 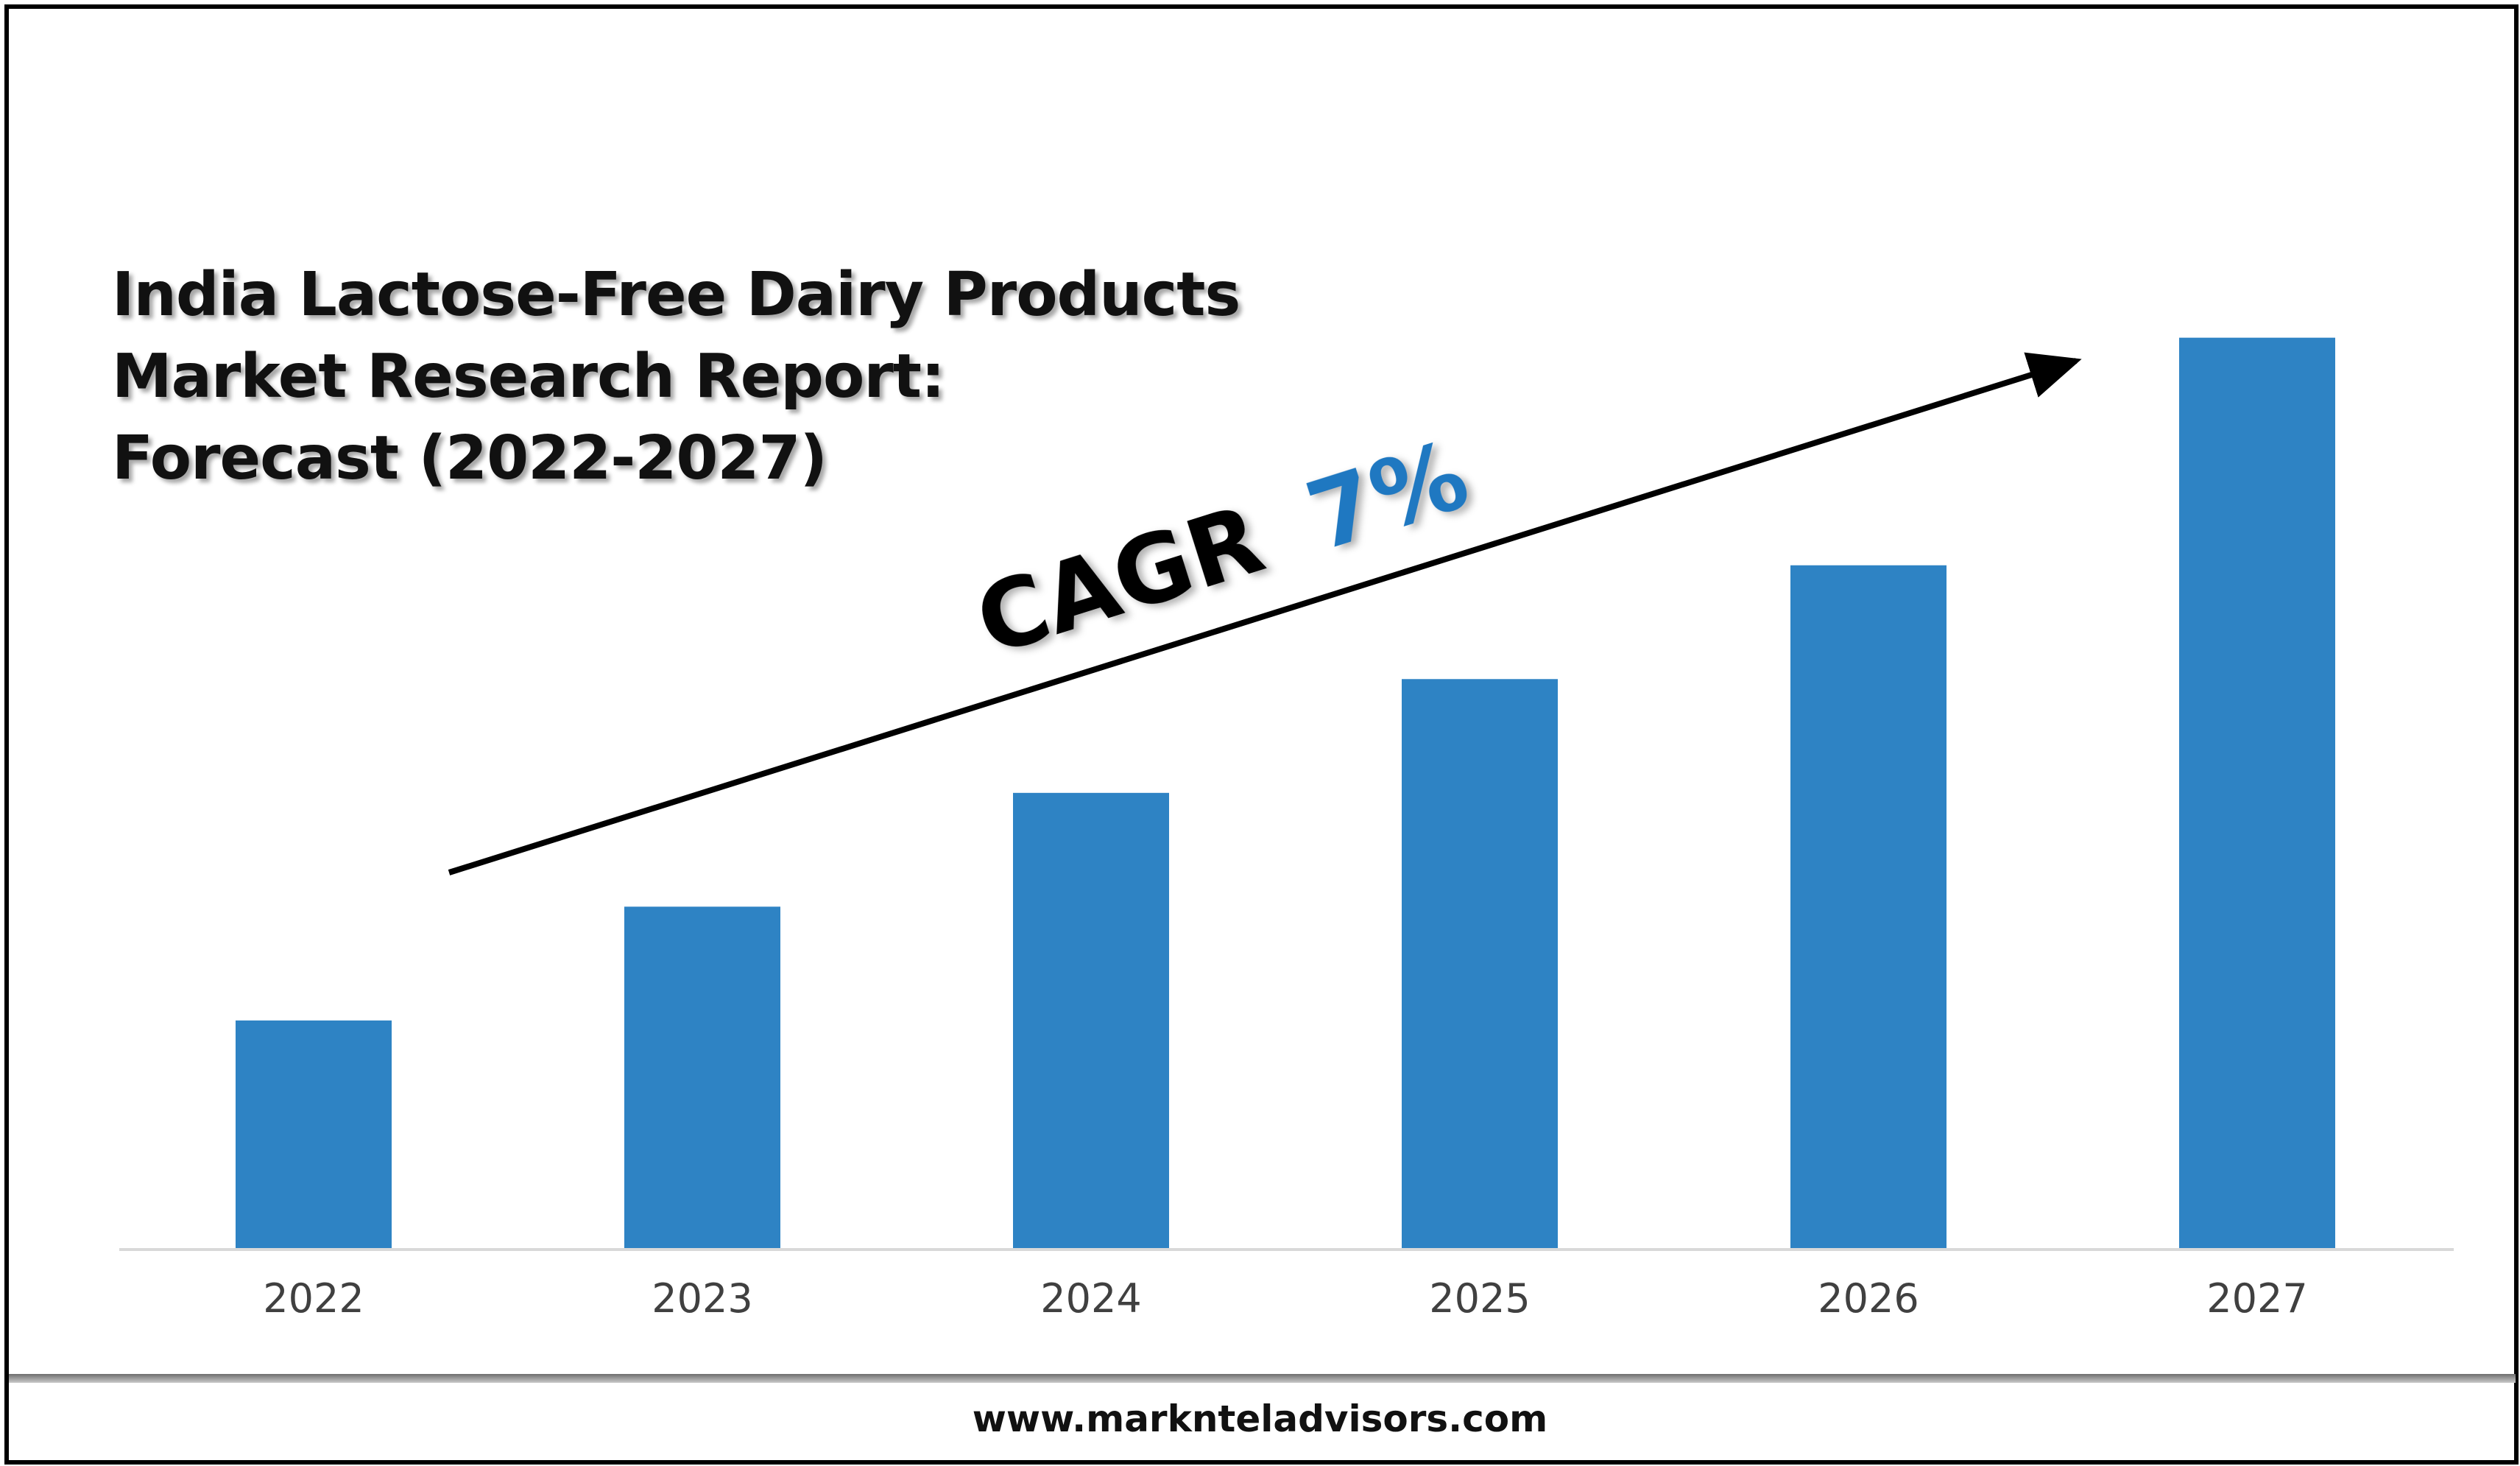 What do you see at coordinates (702, 1077) in the screenshot?
I see `bar-2023` at bounding box center [702, 1077].